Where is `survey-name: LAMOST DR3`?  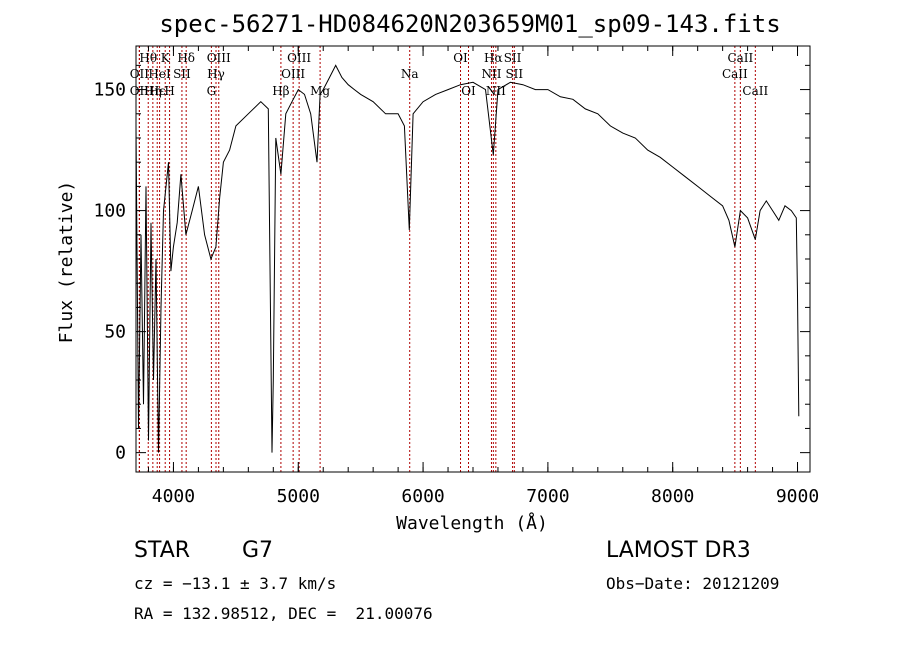
survey-name: LAMOST DR3 is located at coordinates (678, 550).